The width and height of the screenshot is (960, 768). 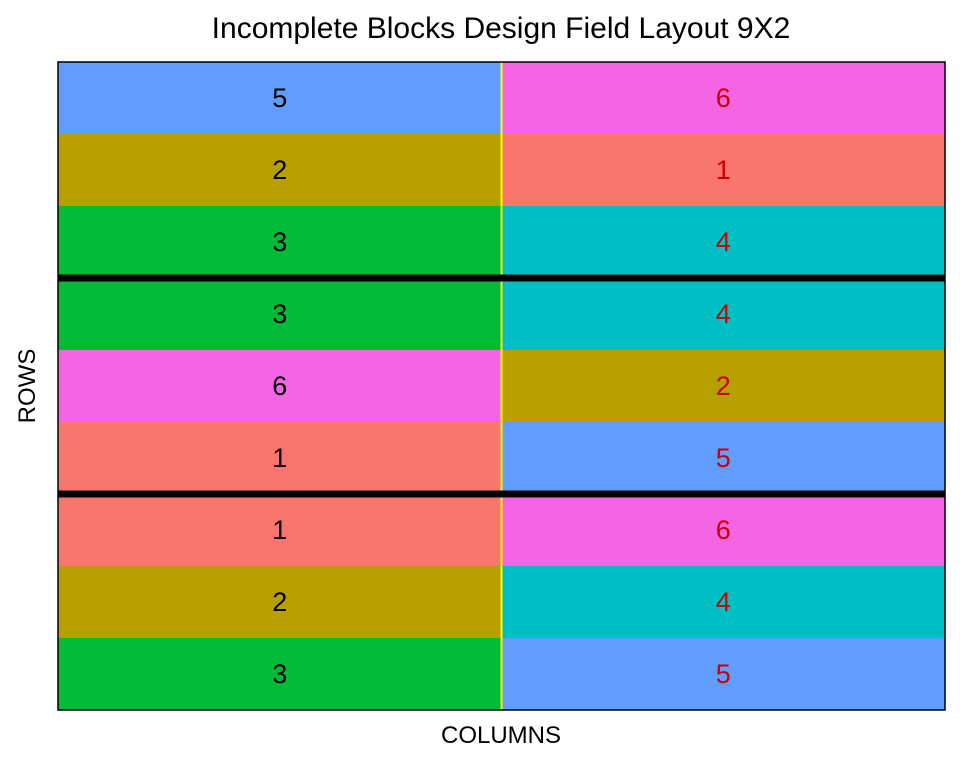 I want to click on plot-cell-r4-c1, so click(x=280, y=314).